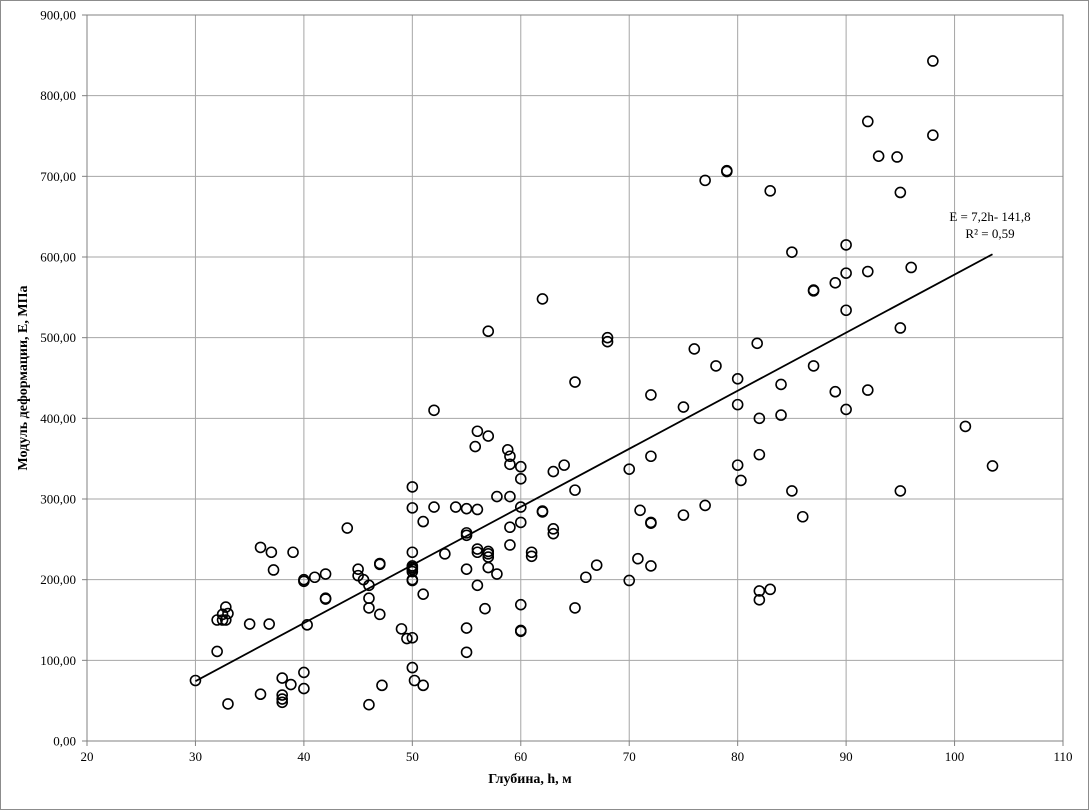 This screenshot has height=810, width=1089. What do you see at coordinates (58, 337) in the screenshot?
I see `y-tick-label: 500,00` at bounding box center [58, 337].